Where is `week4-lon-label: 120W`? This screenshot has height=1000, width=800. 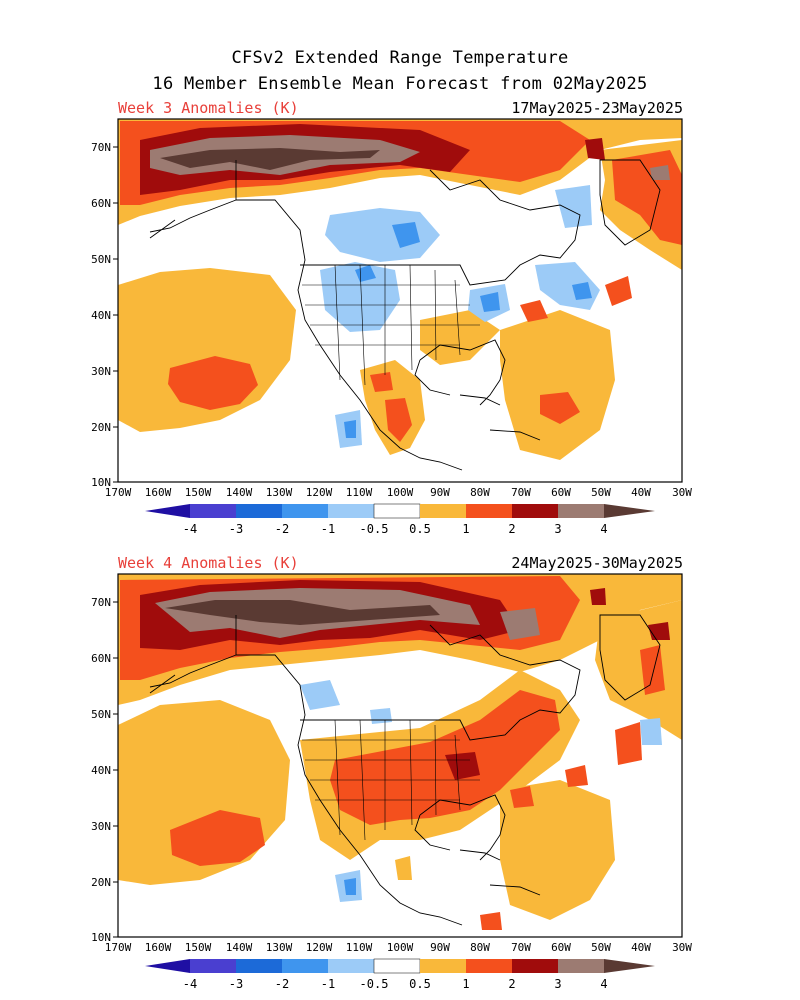 week4-lon-label: 120W is located at coordinates (319, 947).